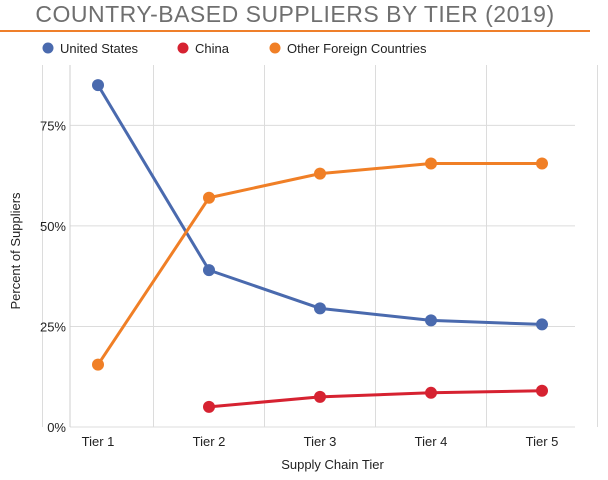 Image resolution: width=608 pixels, height=480 pixels. I want to click on x-tick-label: Tier 3, so click(320, 441).